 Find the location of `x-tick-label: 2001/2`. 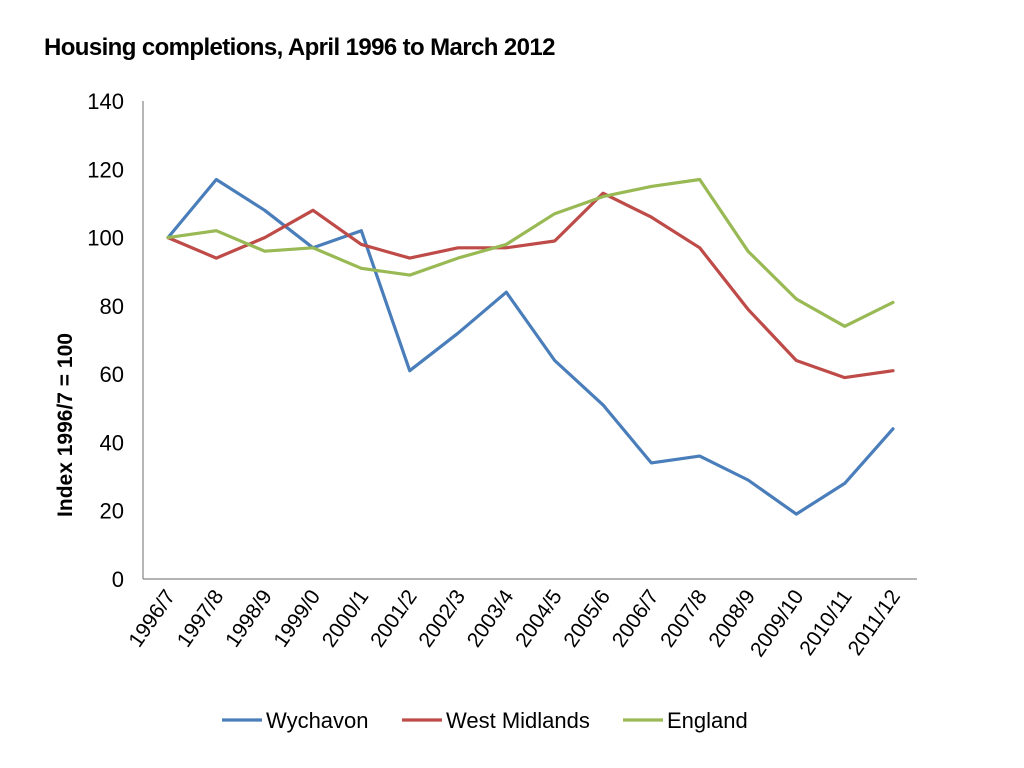

x-tick-label: 2001/2 is located at coordinates (394, 619).